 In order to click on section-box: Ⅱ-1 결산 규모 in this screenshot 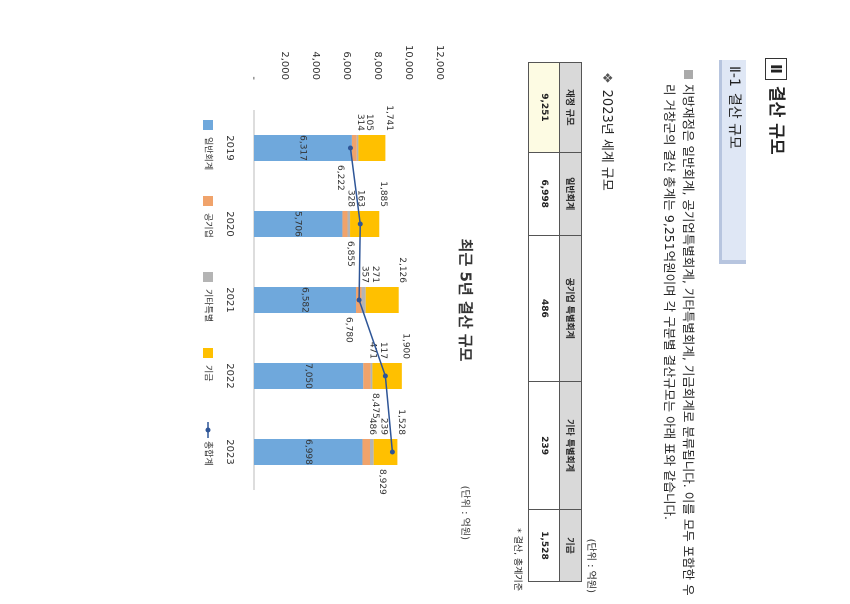, I will do `click(732, 162)`.